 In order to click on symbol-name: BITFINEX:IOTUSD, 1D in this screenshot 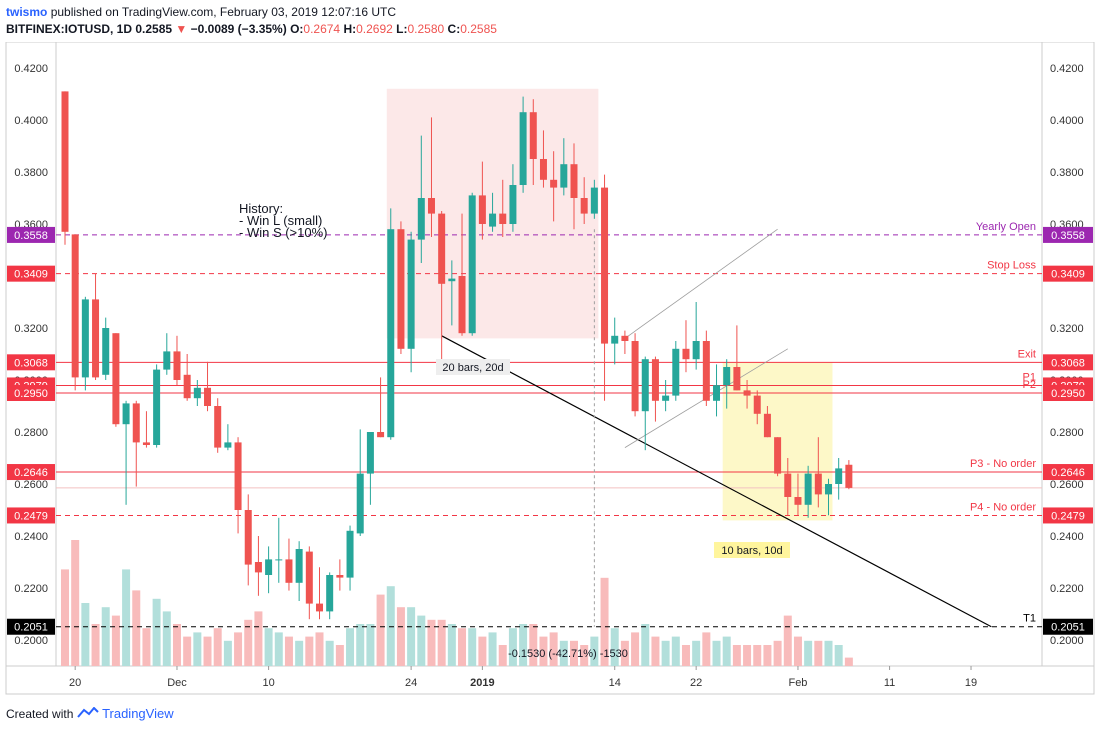, I will do `click(69, 29)`.